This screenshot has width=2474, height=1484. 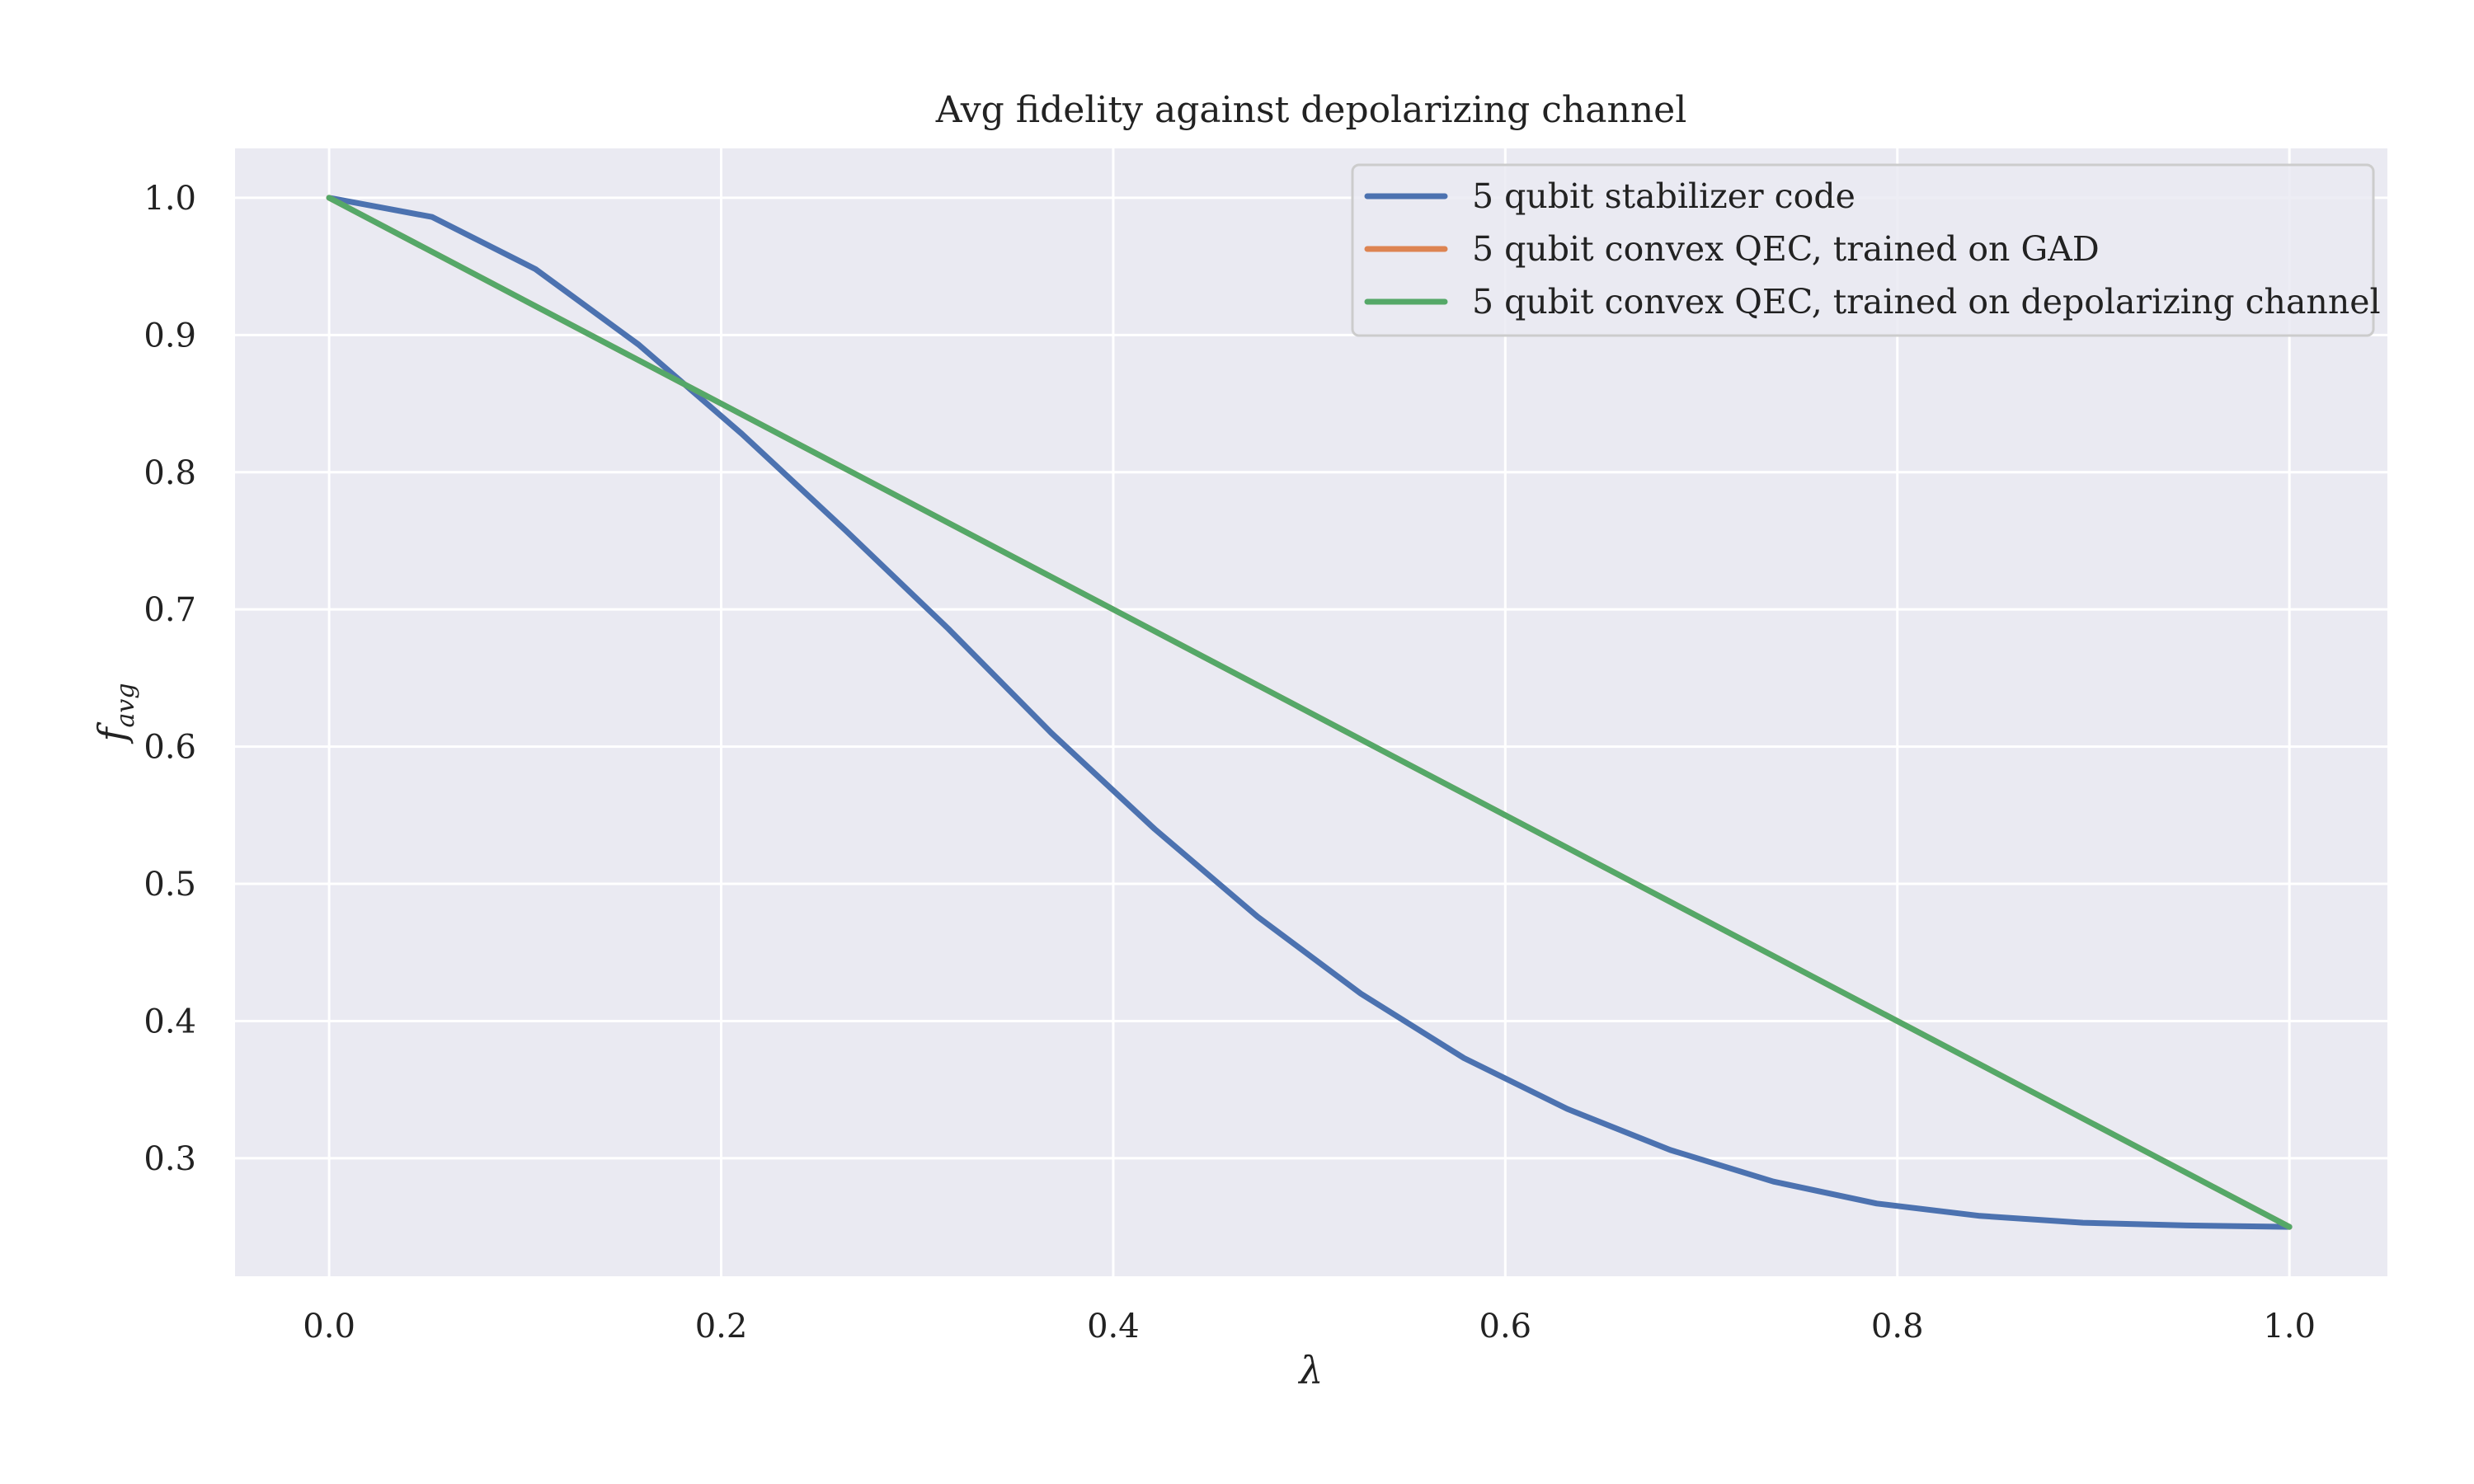 I want to click on x-tick-label: 0.0, so click(x=329, y=1326).